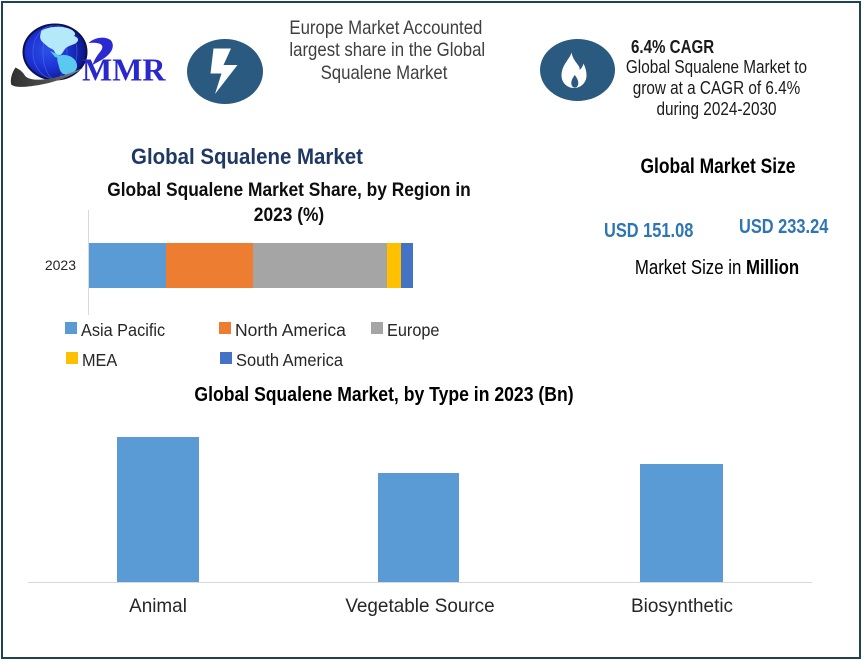 The width and height of the screenshot is (862, 660). Describe the element at coordinates (124, 70) in the screenshot. I see `svg-text: MMR` at that location.